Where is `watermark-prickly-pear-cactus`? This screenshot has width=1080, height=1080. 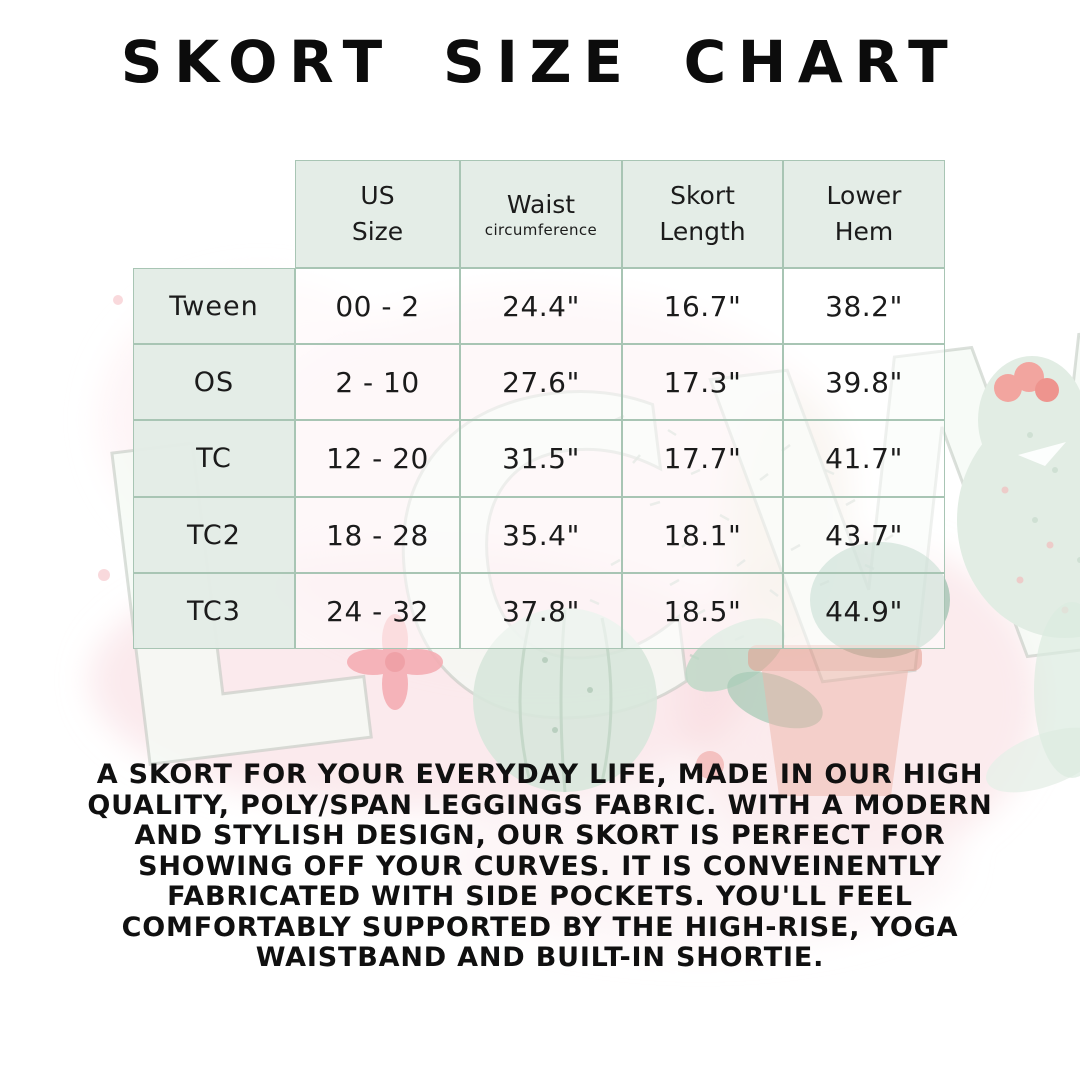
watermark-prickly-pear-cactus is located at coordinates (1018, 497).